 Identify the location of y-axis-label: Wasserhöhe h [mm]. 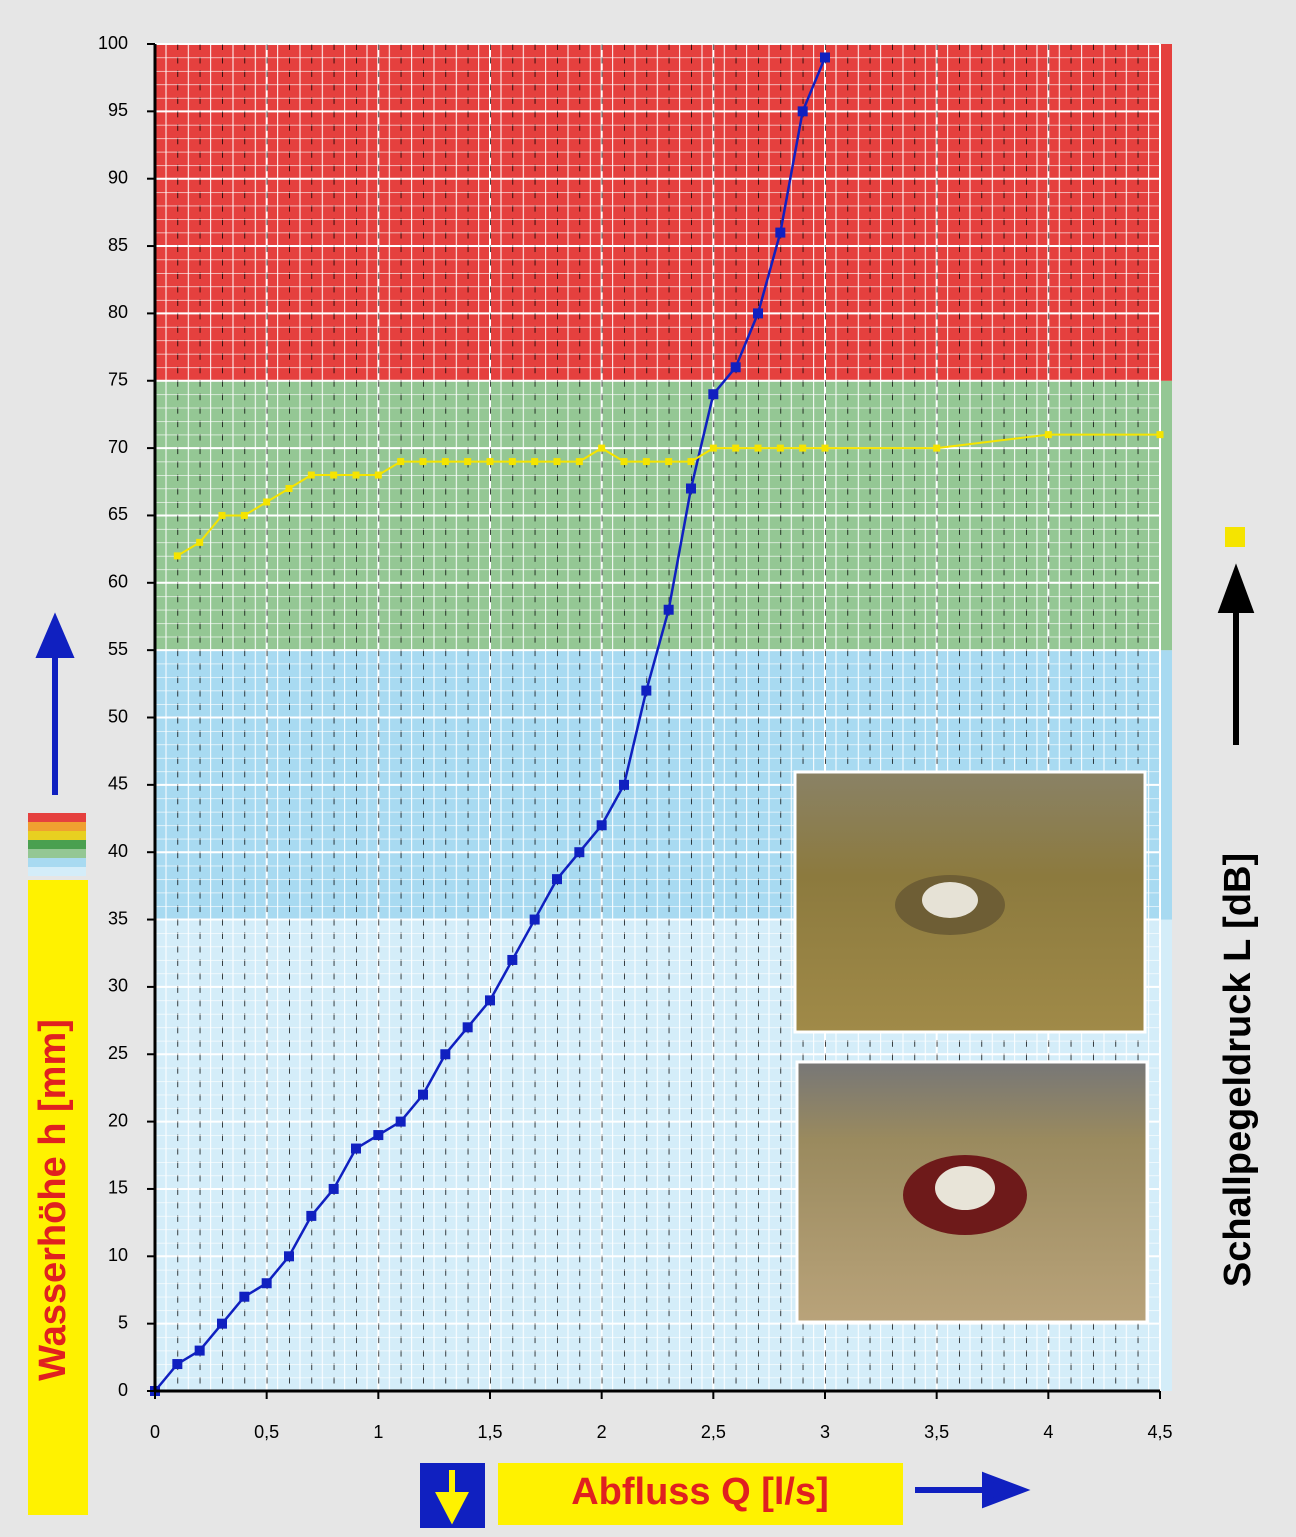
(53, 1200).